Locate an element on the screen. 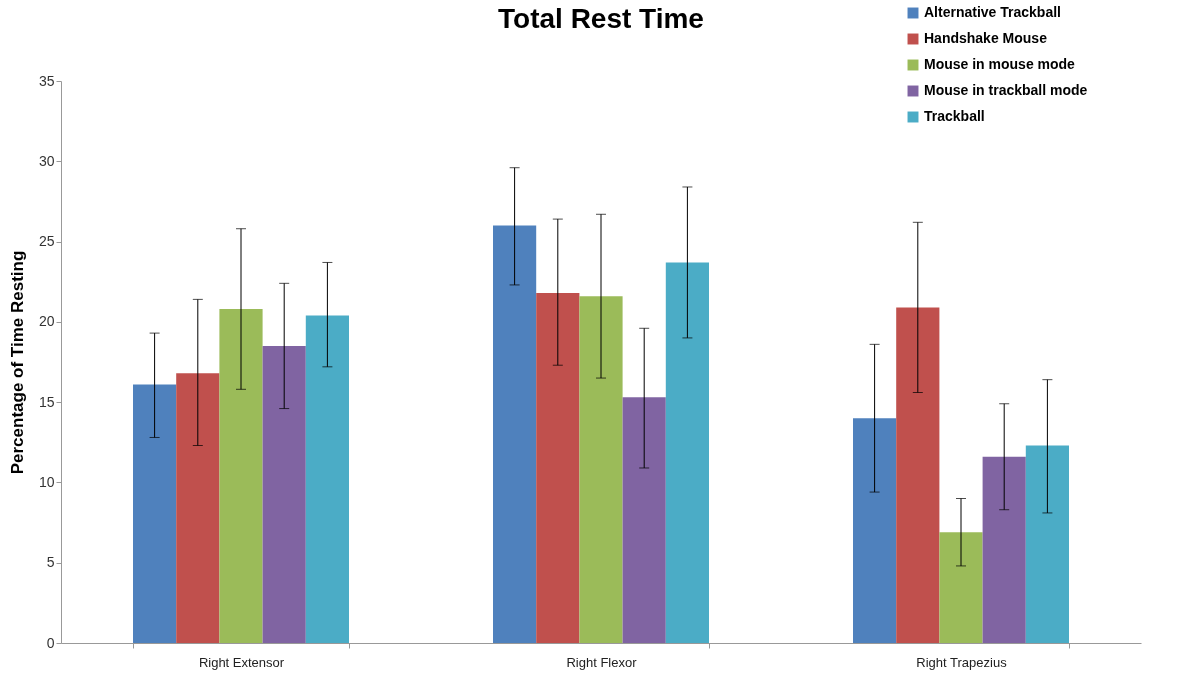  y-tick-label: 25 is located at coordinates (46, 241).